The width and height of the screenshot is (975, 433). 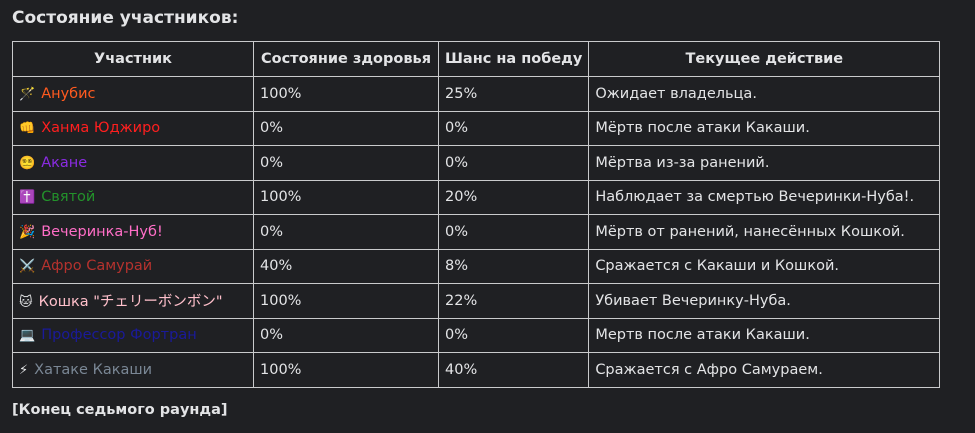 I want to click on participant-name: Кошка "チェリーボンボン", so click(x=130, y=302).